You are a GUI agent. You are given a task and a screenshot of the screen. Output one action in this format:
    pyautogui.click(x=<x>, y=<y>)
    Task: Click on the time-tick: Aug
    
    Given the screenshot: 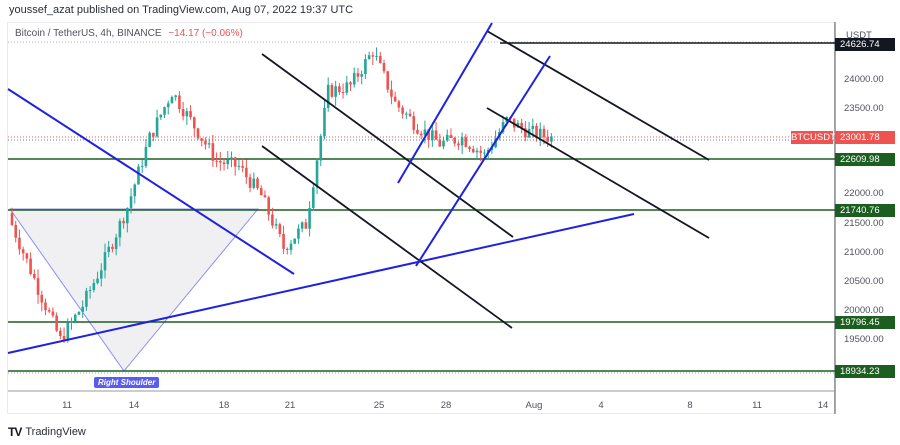 What is the action you would take?
    pyautogui.click(x=534, y=405)
    